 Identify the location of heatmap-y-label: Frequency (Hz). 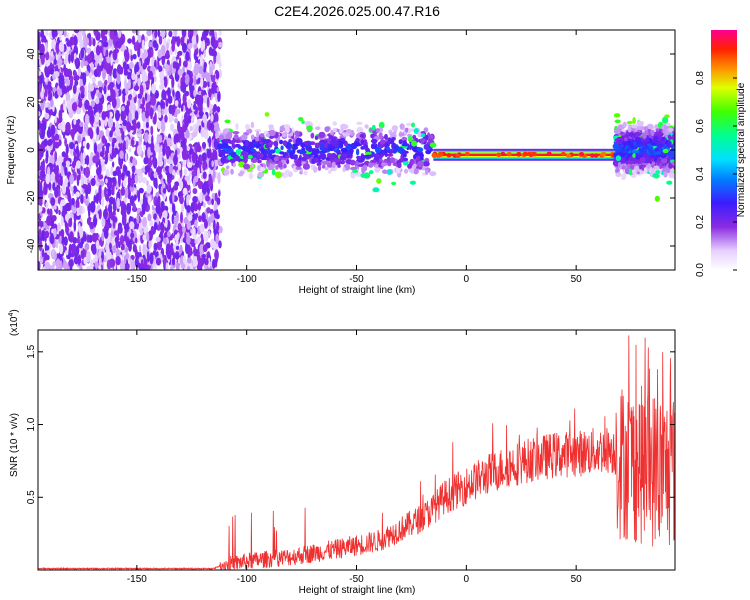
(11, 150).